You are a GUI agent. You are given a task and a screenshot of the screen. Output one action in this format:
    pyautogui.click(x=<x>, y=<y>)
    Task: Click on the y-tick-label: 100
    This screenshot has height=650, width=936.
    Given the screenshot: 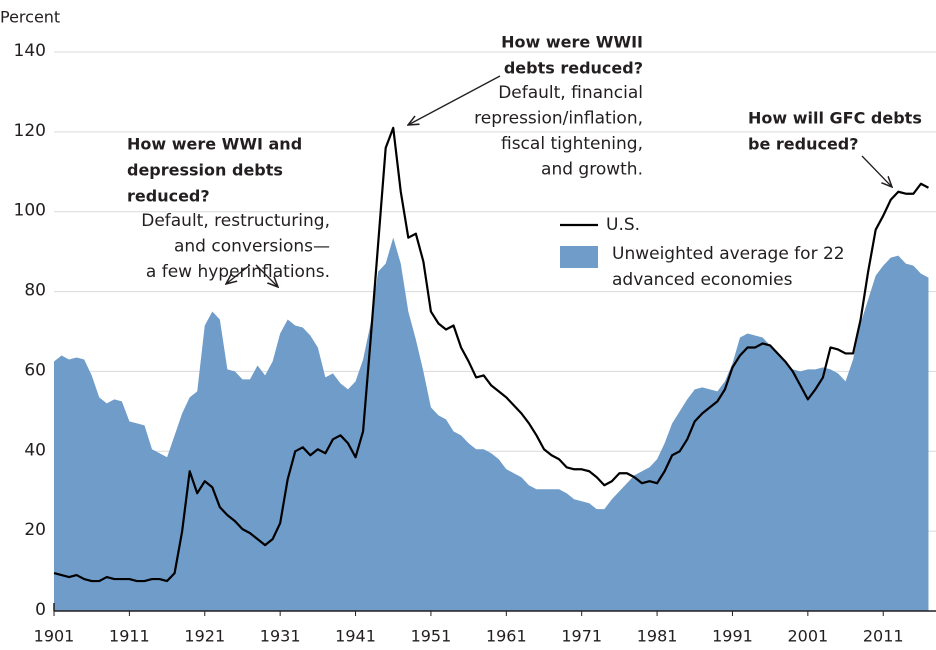 What is the action you would take?
    pyautogui.click(x=30, y=211)
    